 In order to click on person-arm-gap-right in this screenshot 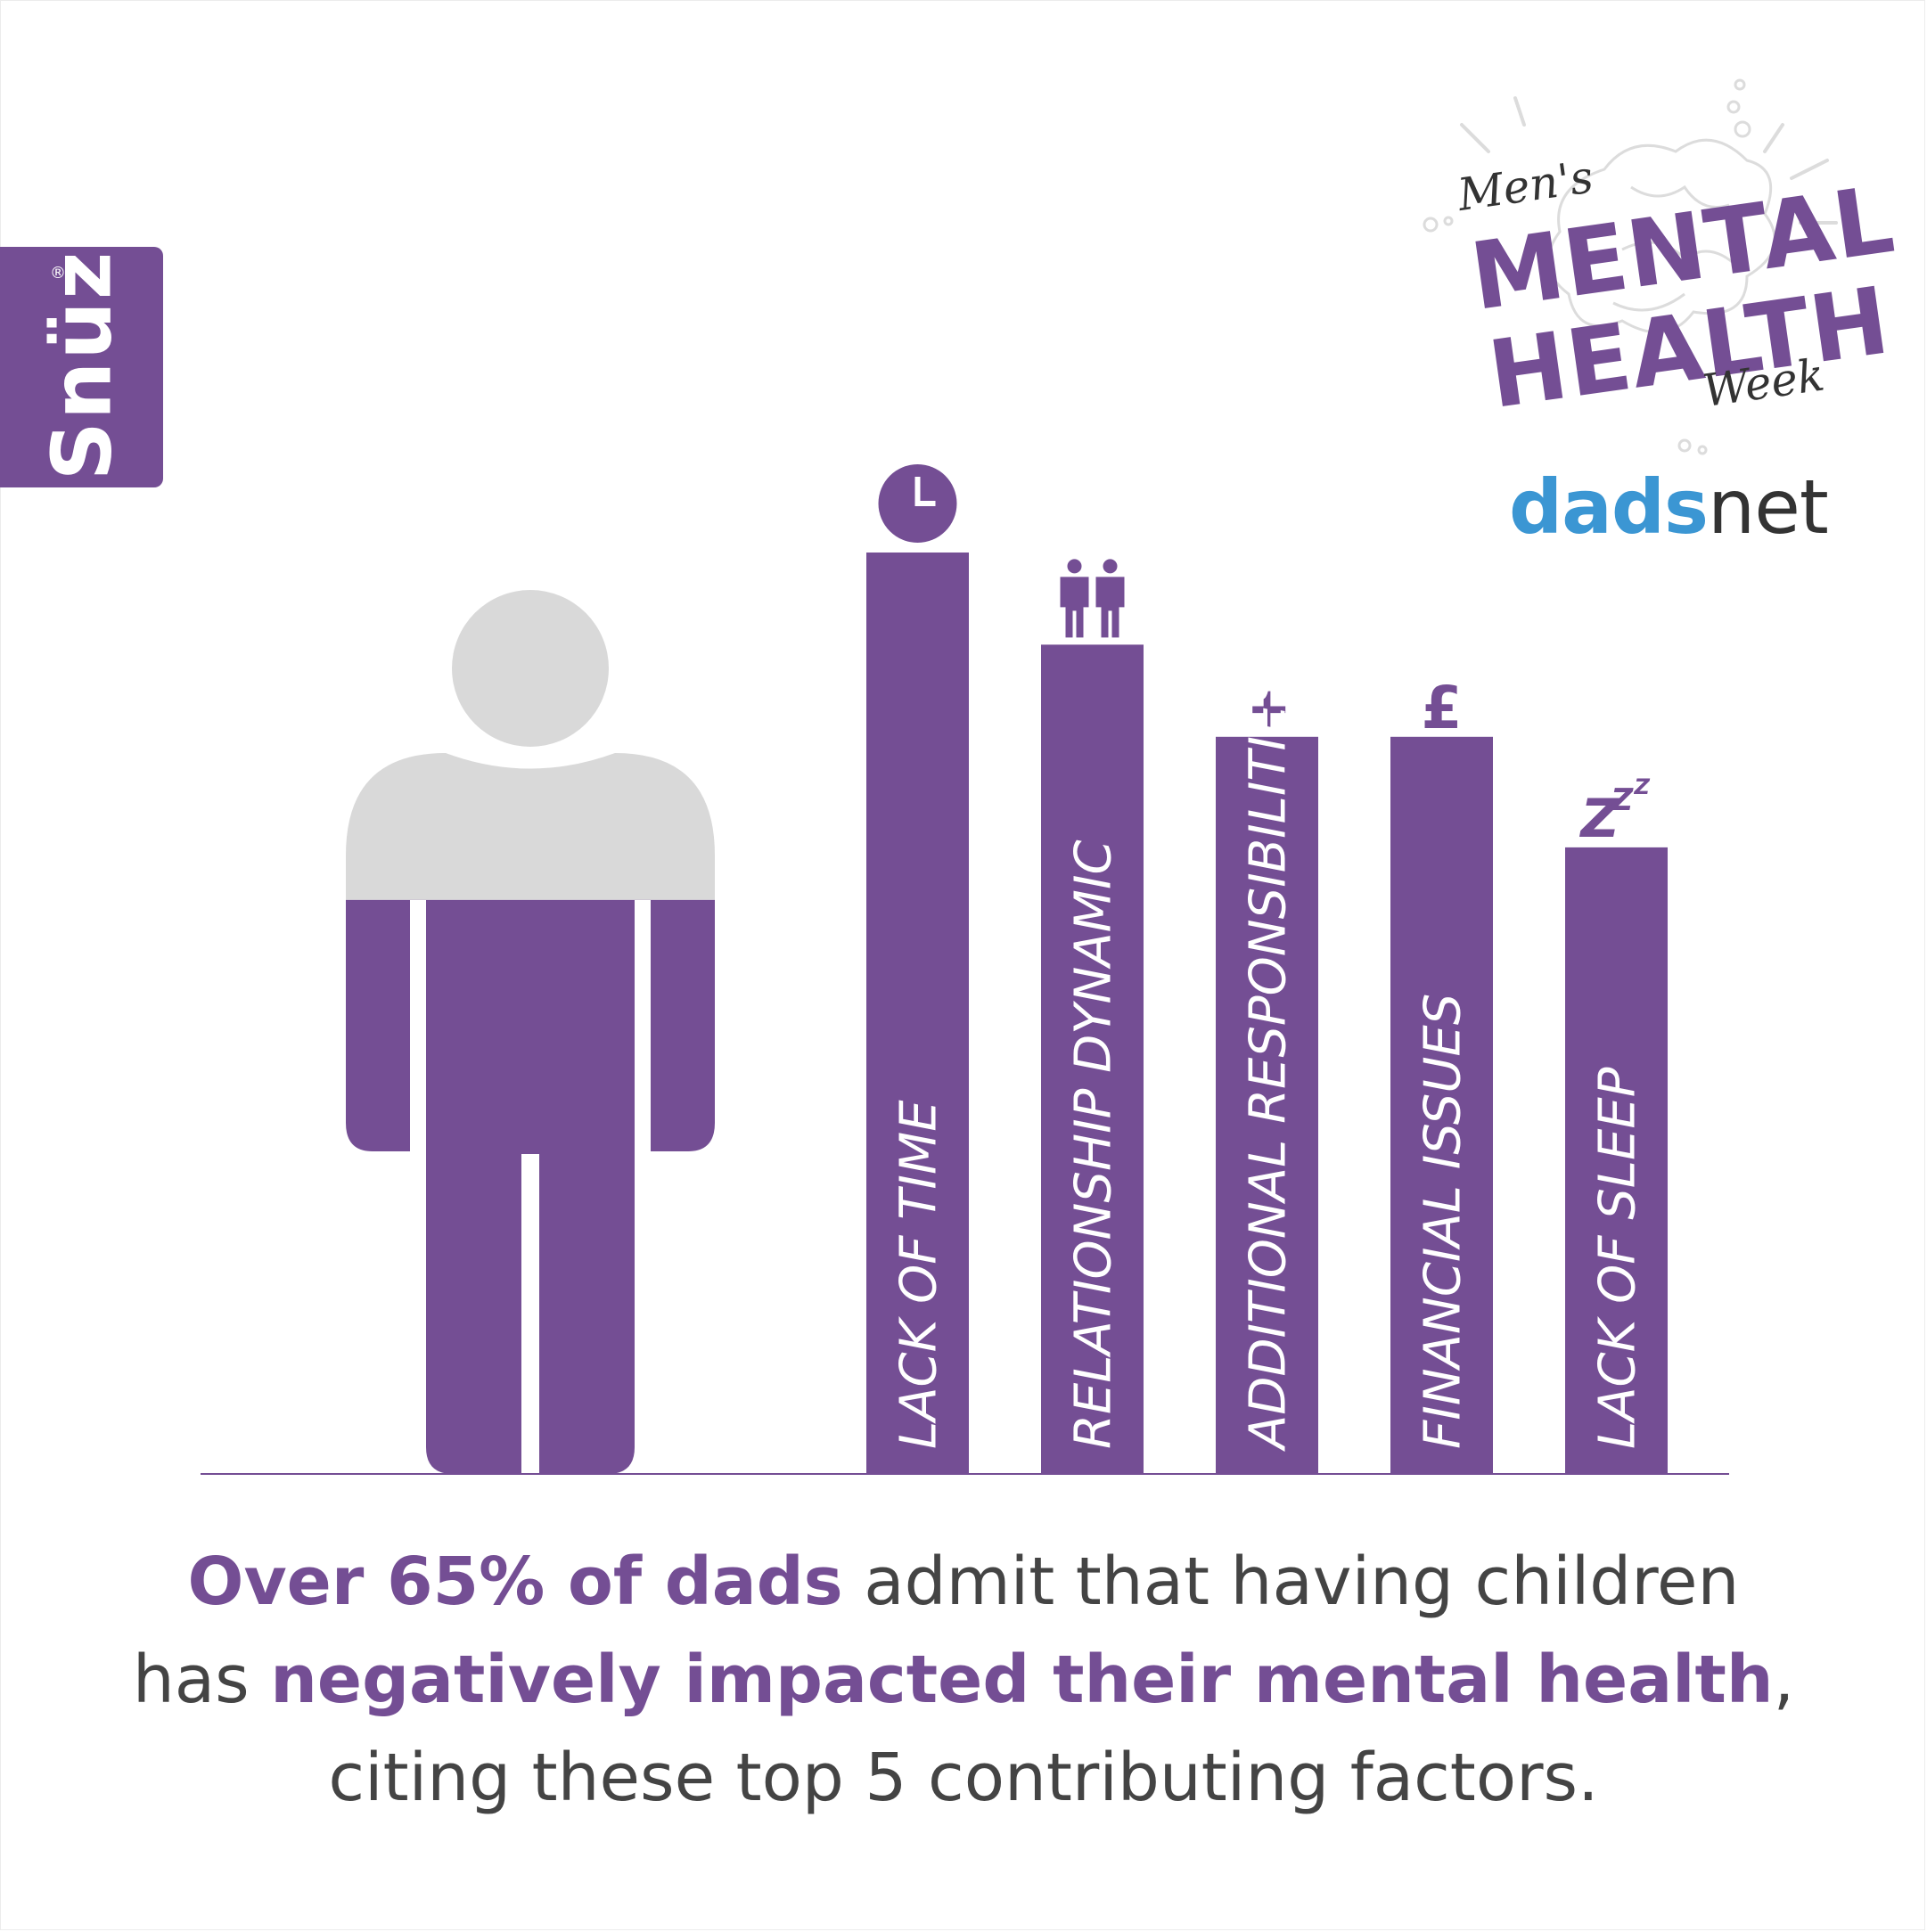, I will do `click(643, 1029)`.